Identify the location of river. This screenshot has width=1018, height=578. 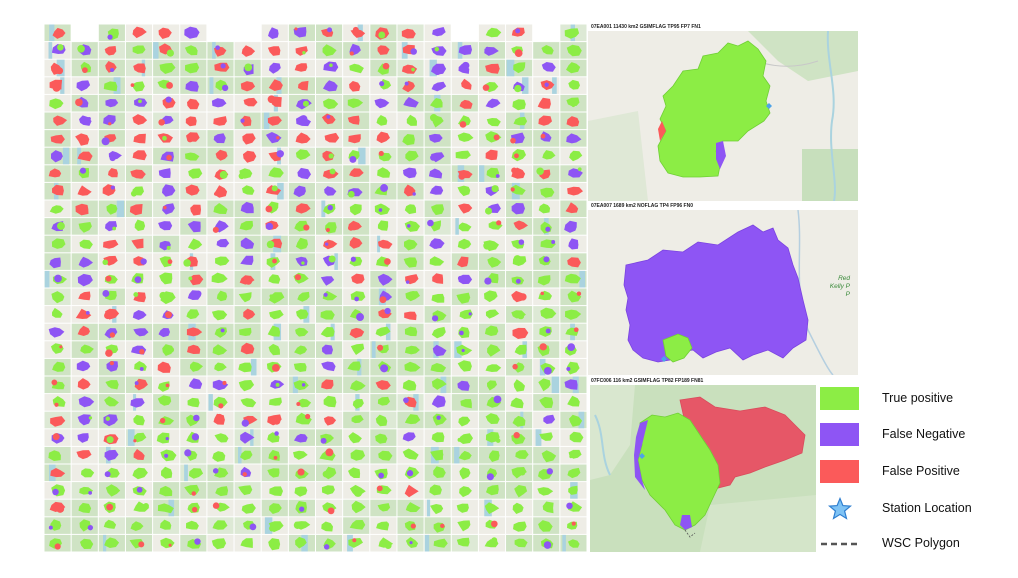
(831, 116).